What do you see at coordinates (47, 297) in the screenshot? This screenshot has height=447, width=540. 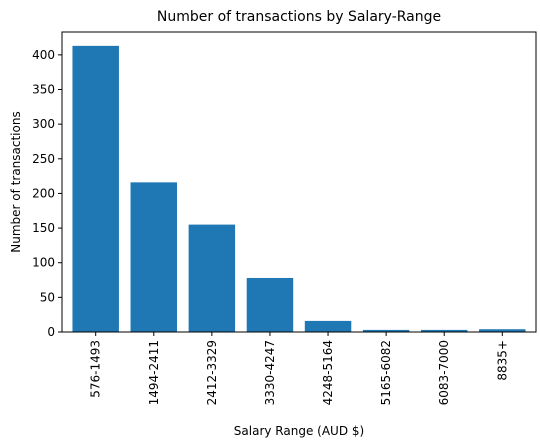 I see `y-tick-label: 50` at bounding box center [47, 297].